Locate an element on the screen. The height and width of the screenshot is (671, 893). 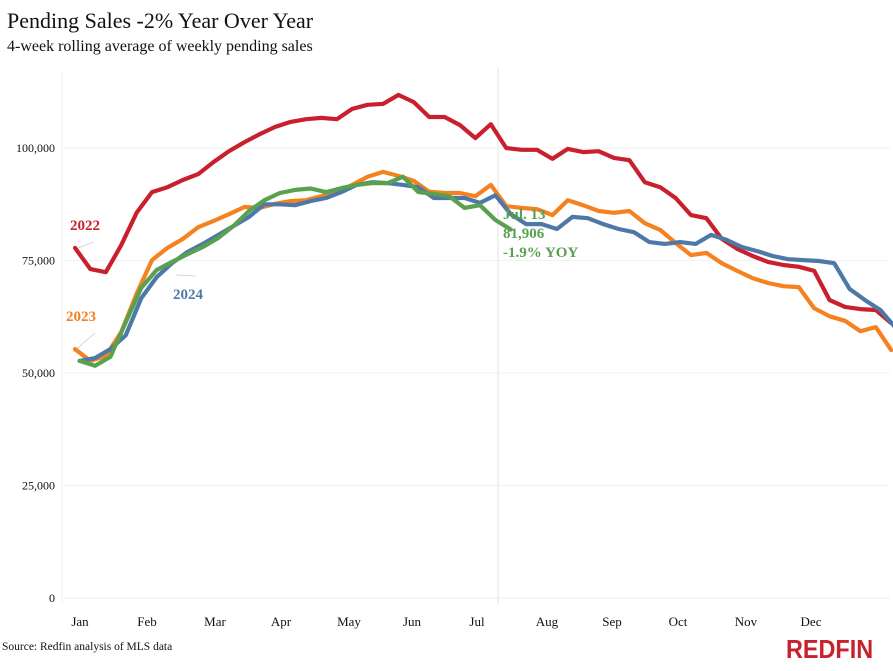
label-2024: 2024 is located at coordinates (188, 295).